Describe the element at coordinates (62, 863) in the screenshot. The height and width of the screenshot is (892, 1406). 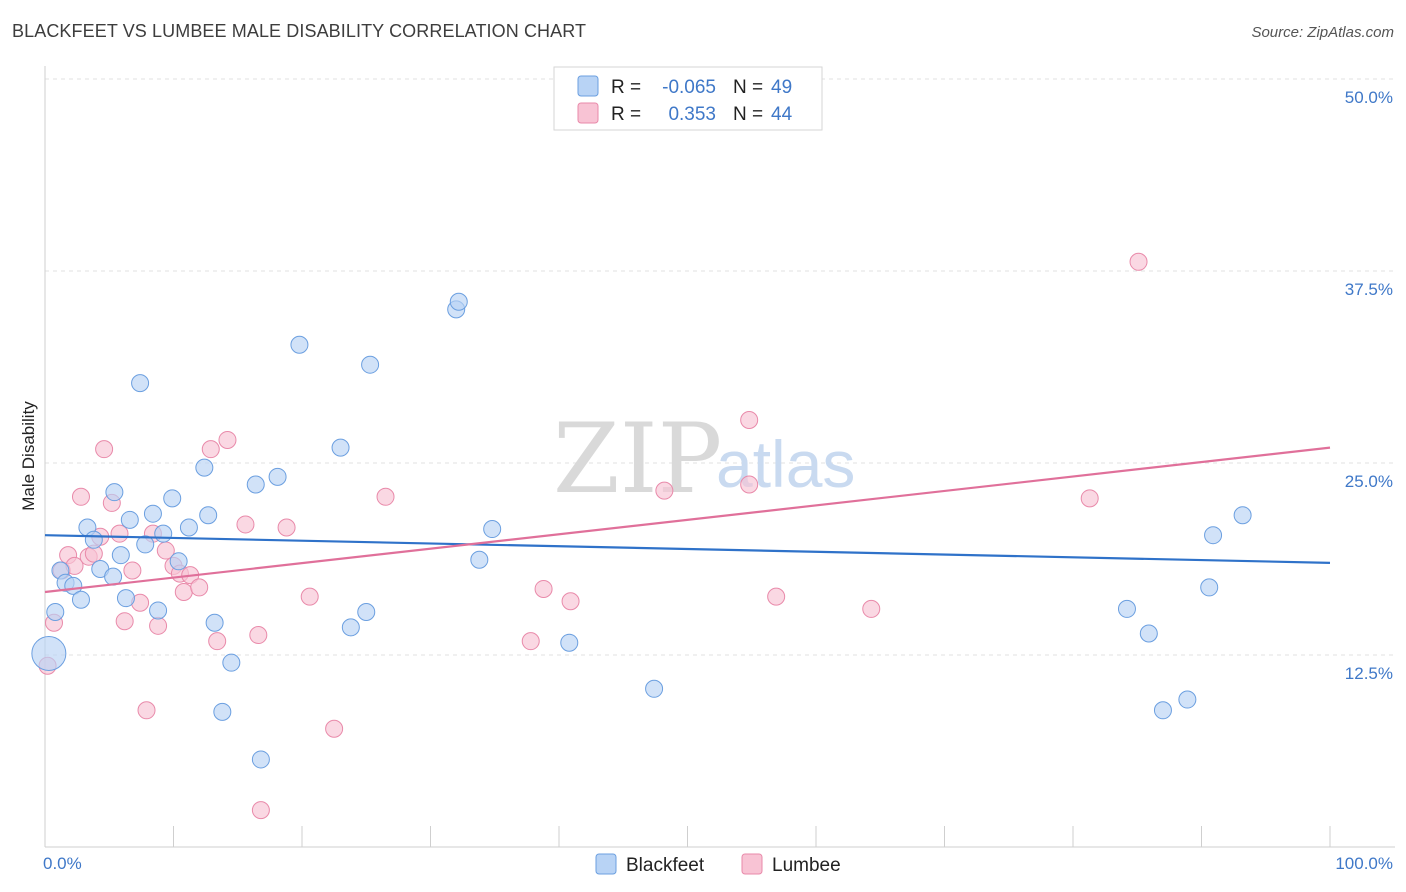
I see `x-tick-label-0: 0.0%` at that location.